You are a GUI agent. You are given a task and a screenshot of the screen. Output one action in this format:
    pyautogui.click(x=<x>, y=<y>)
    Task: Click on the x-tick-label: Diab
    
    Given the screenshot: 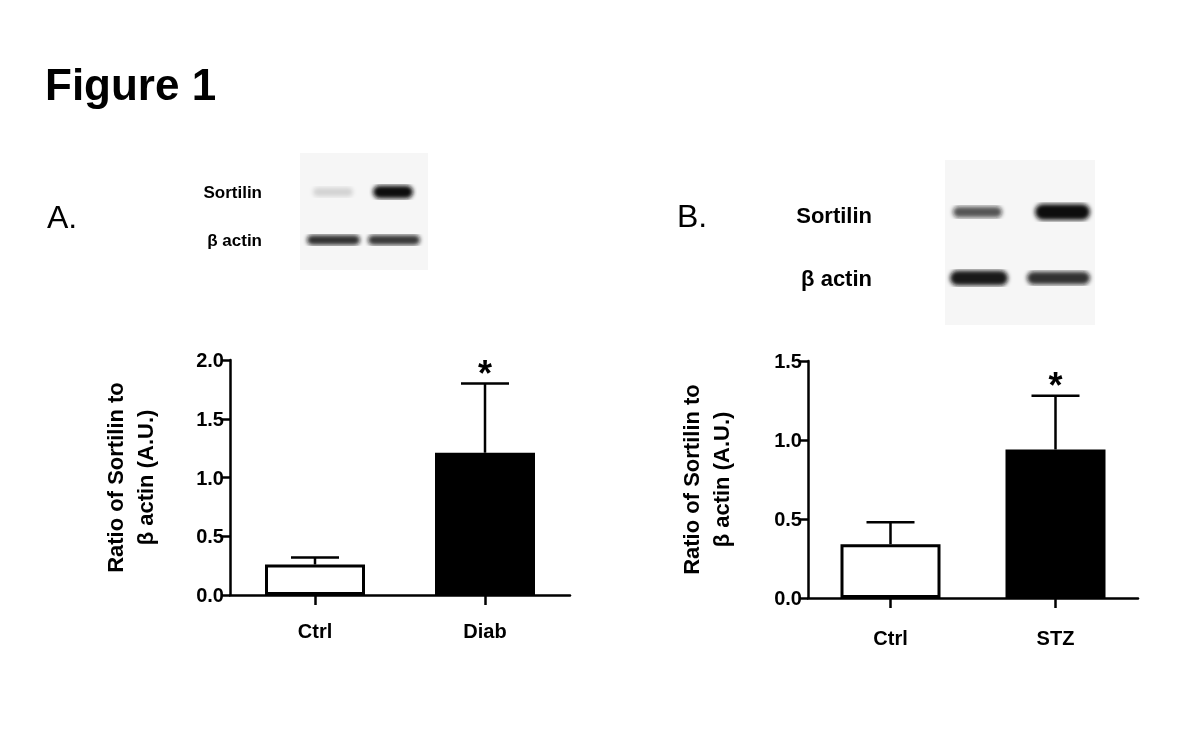 What is the action you would take?
    pyautogui.click(x=485, y=631)
    